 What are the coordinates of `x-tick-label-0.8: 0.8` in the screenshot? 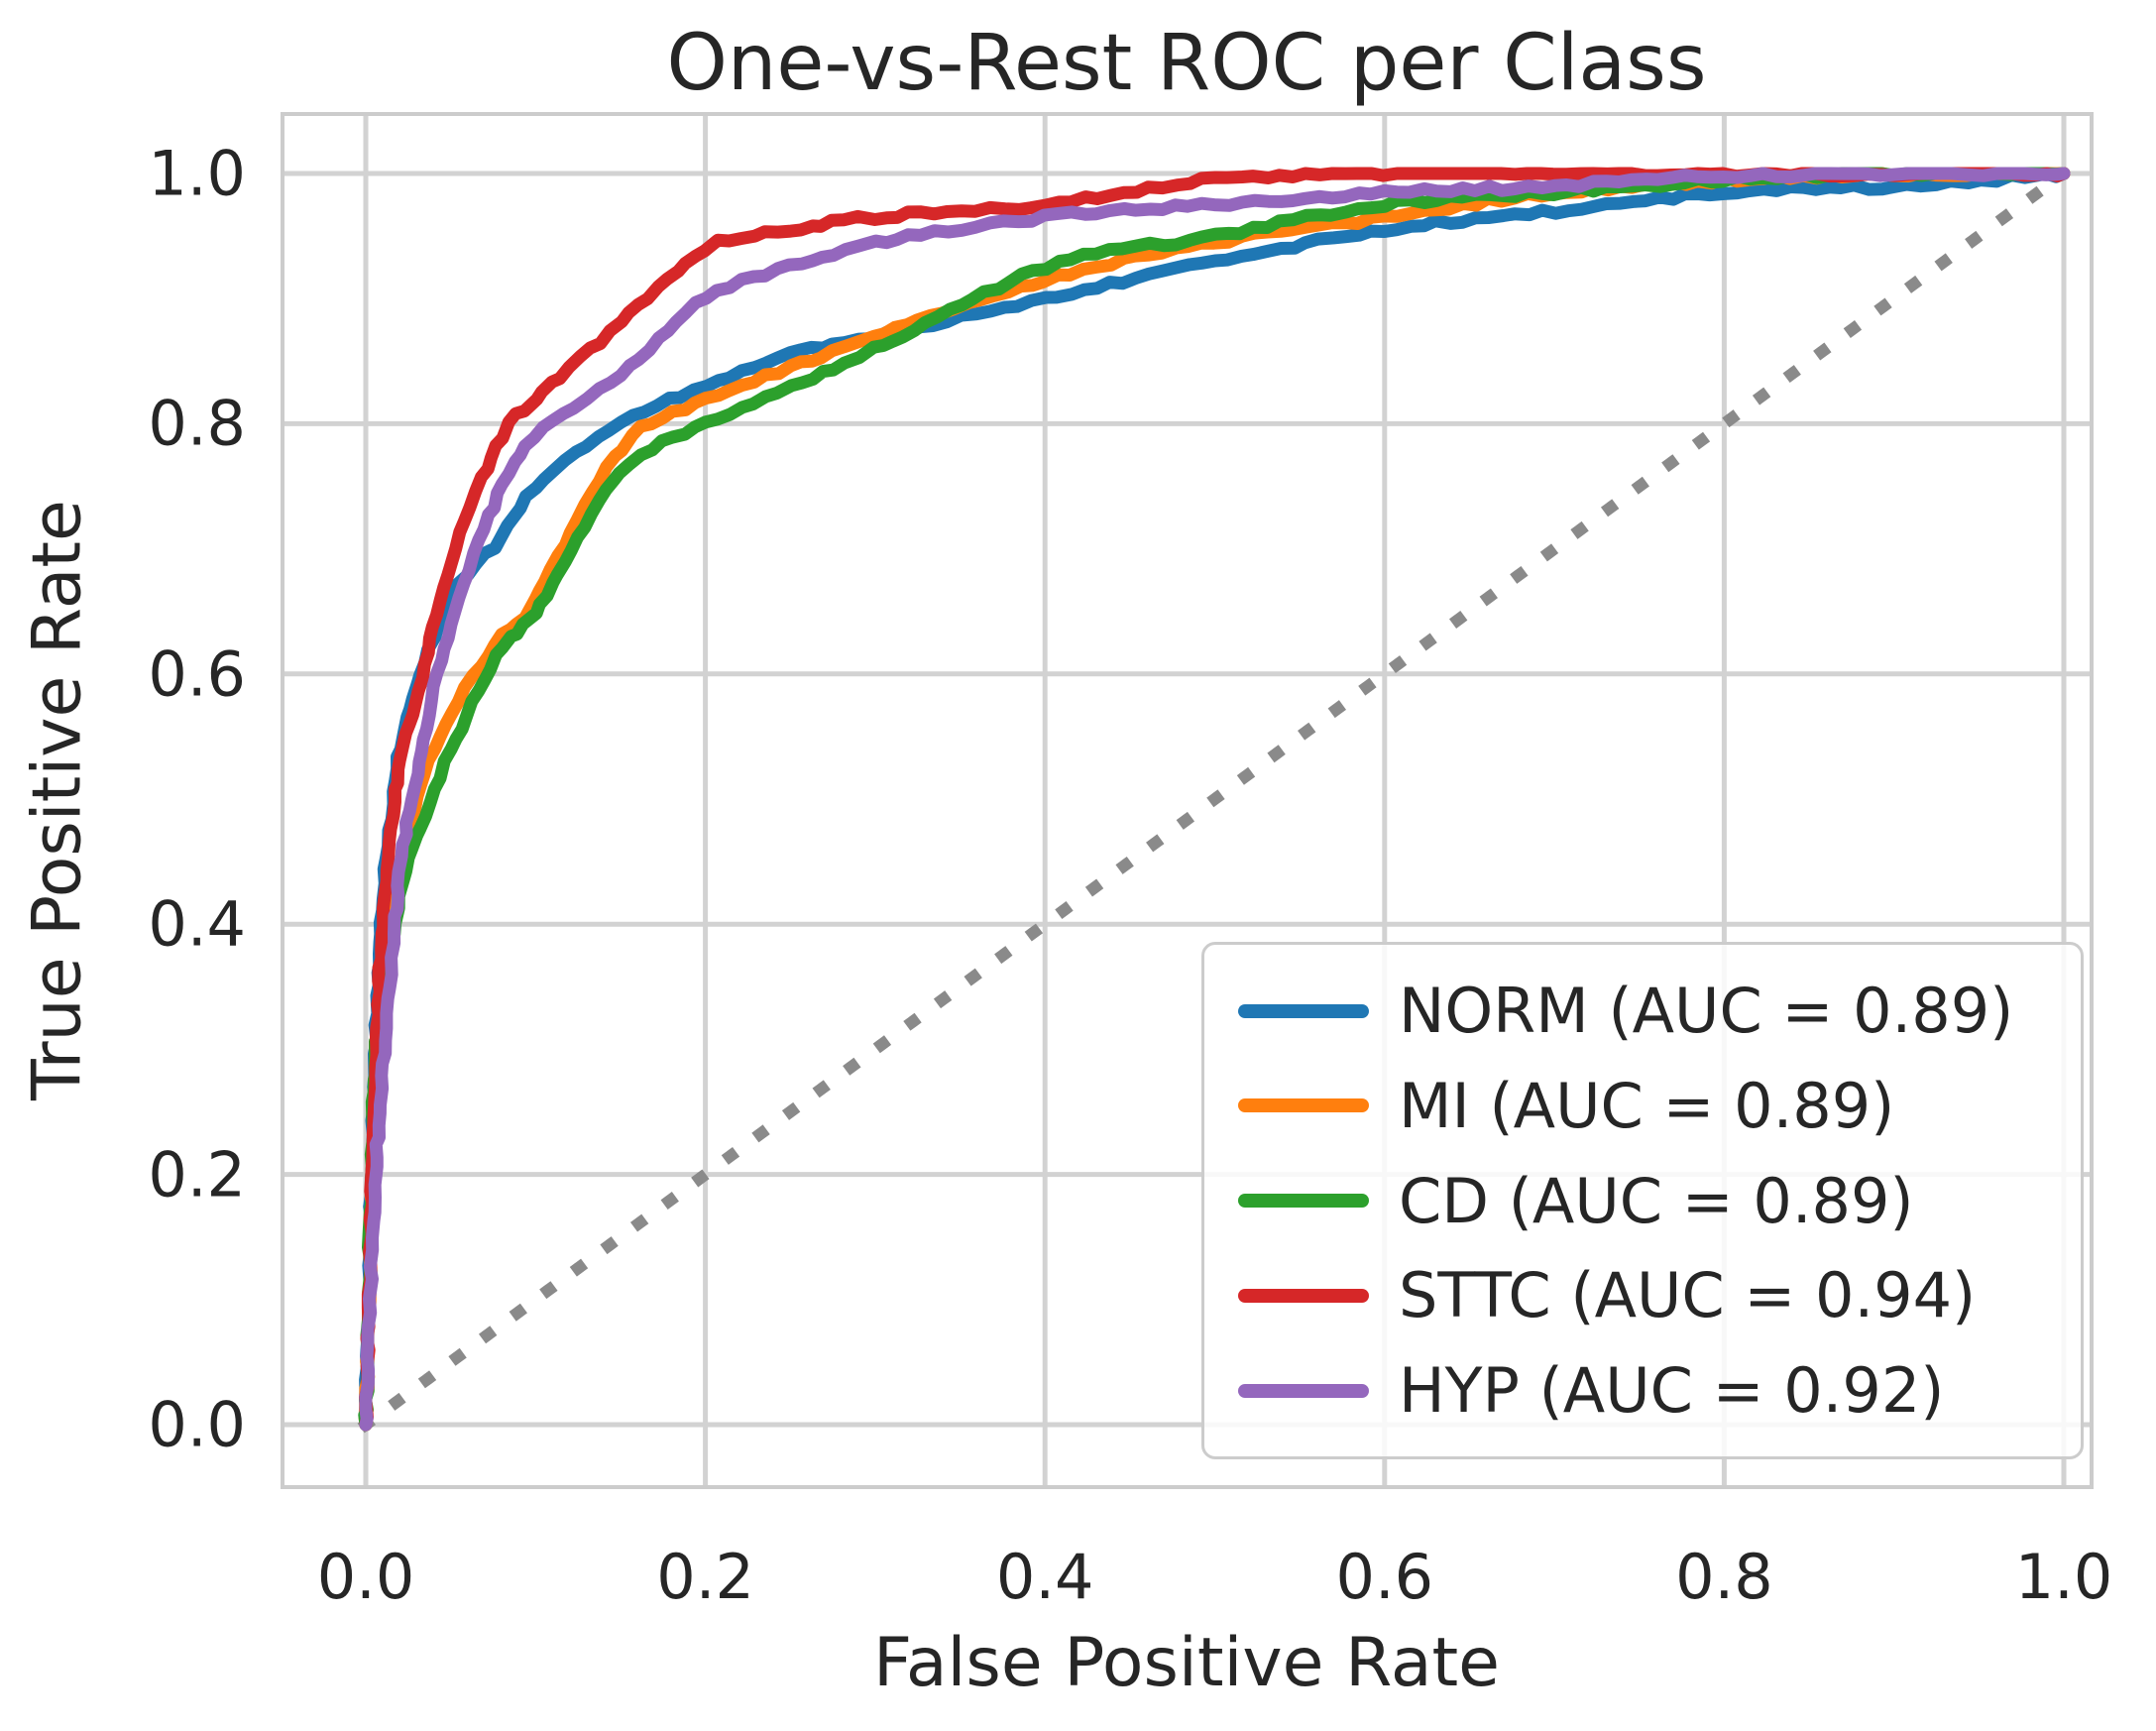 It's located at (1724, 1577).